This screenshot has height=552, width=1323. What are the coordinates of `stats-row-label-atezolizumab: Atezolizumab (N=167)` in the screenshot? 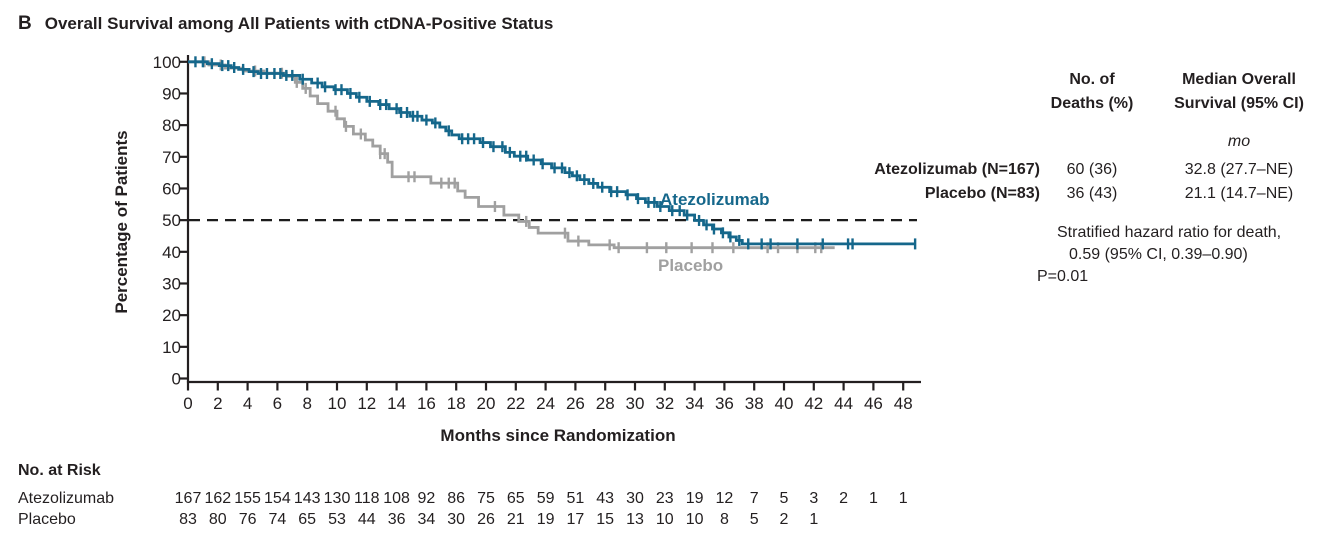 It's located at (957, 169).